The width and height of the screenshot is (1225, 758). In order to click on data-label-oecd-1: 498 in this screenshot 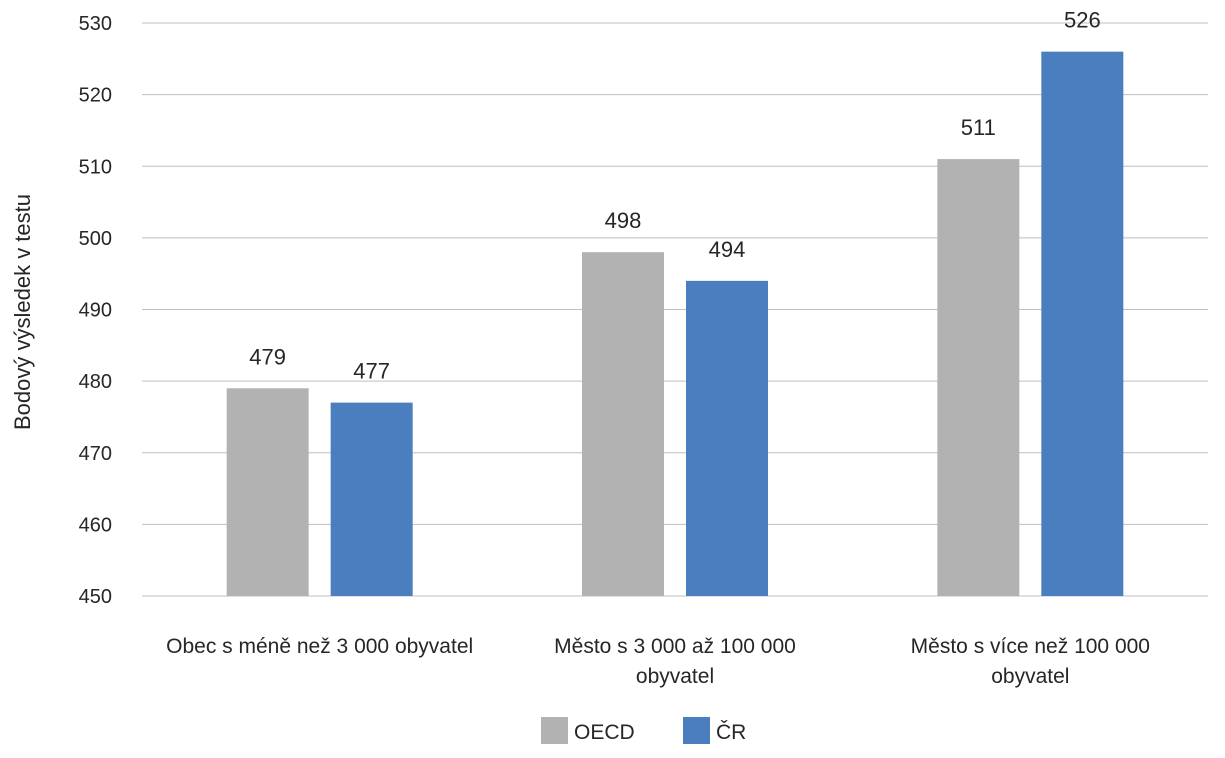, I will do `click(623, 220)`.